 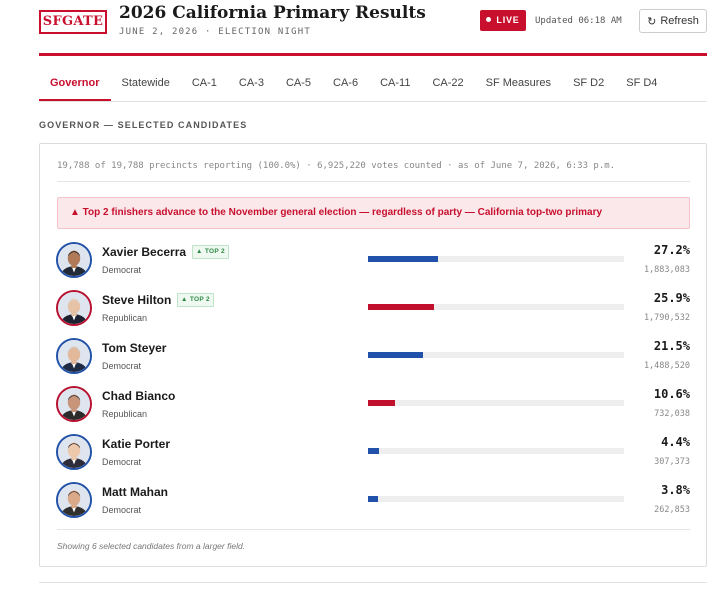 I want to click on refresh-label: Refresh, so click(x=679, y=21).